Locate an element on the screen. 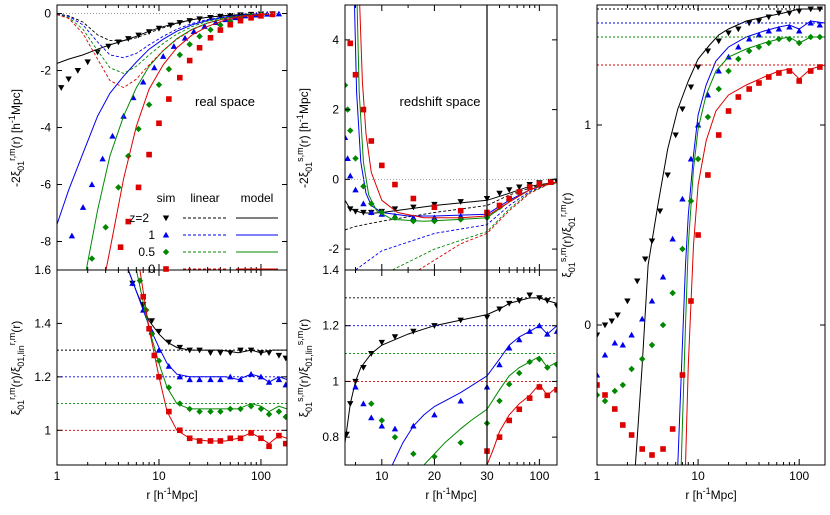 Image resolution: width=830 pixels, height=515 pixels. y-tick-label: 1 is located at coordinates (335, 381).